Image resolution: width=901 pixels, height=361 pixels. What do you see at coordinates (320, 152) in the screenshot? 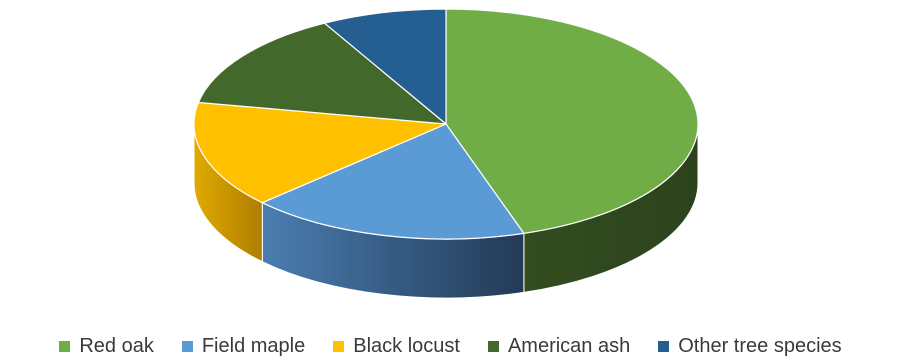
I see `pie-slice-black-locust` at bounding box center [320, 152].